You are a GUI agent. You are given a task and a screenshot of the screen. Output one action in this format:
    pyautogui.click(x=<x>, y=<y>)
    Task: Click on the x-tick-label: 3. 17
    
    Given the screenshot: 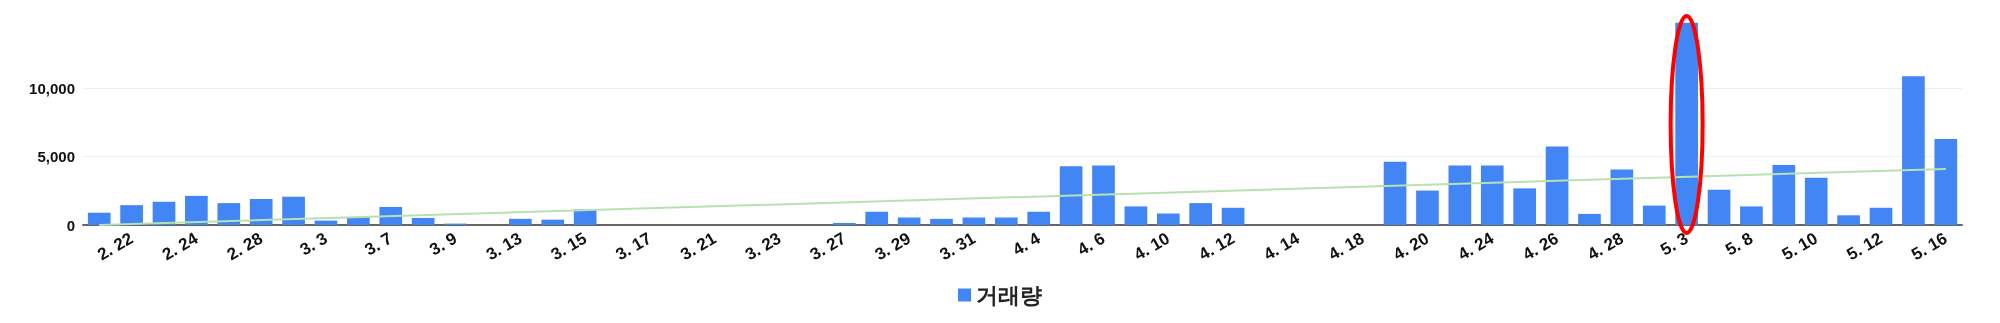 What is the action you would take?
    pyautogui.click(x=633, y=246)
    